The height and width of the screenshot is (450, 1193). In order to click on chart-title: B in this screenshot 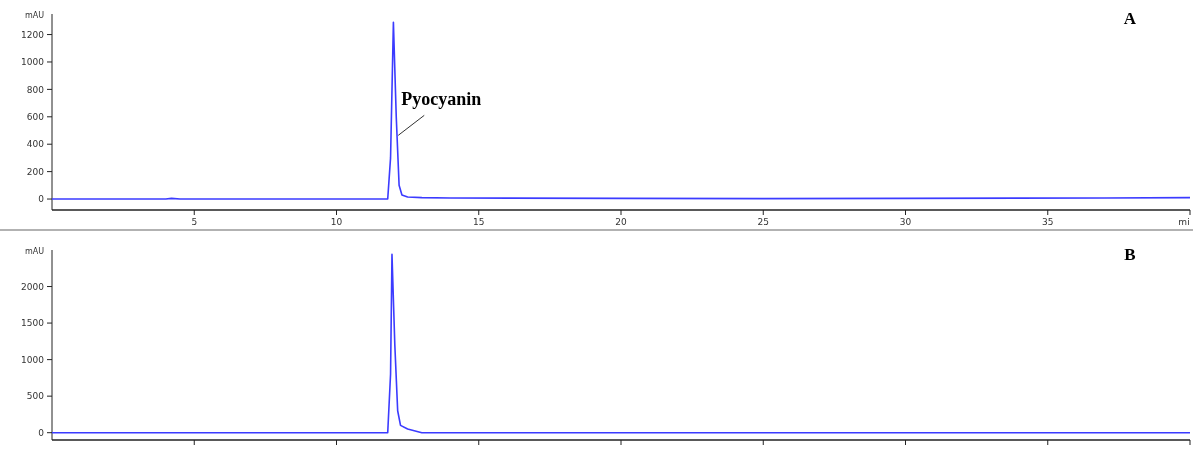, I will do `click(1130, 254)`.